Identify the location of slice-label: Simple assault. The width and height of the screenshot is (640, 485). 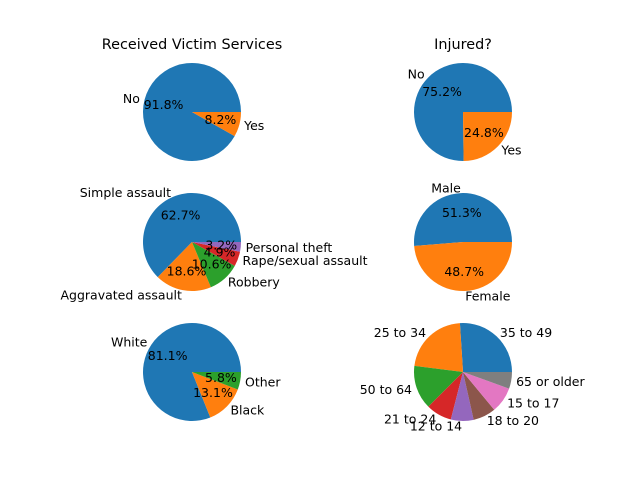
(125, 192).